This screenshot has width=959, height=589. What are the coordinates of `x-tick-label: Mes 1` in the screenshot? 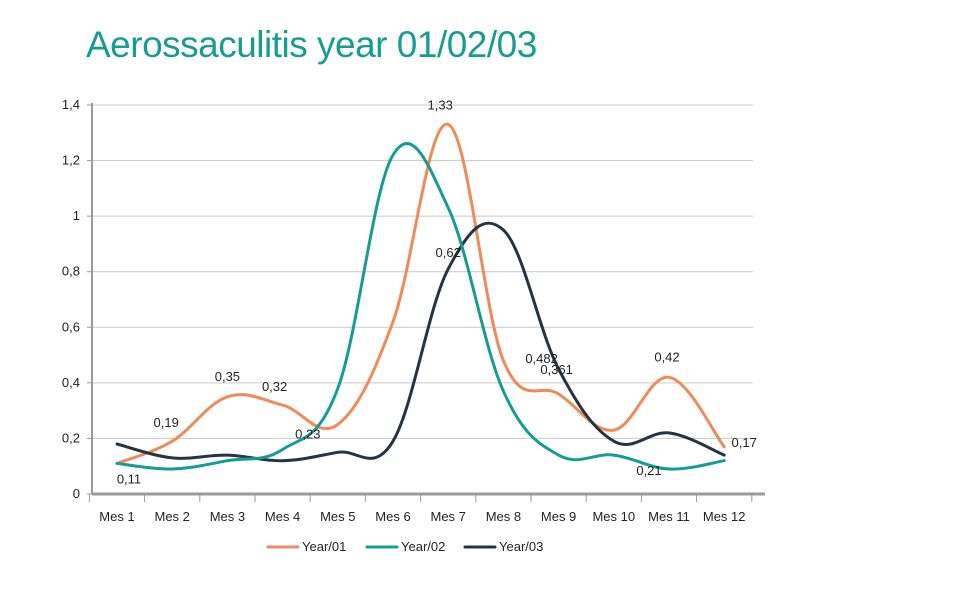 It's located at (116, 516).